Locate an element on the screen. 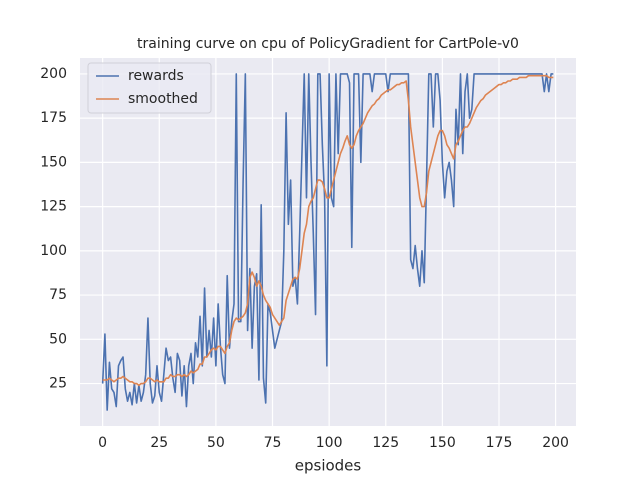 This screenshot has width=640, height=480. y-tick-label: 200 is located at coordinates (53, 74).